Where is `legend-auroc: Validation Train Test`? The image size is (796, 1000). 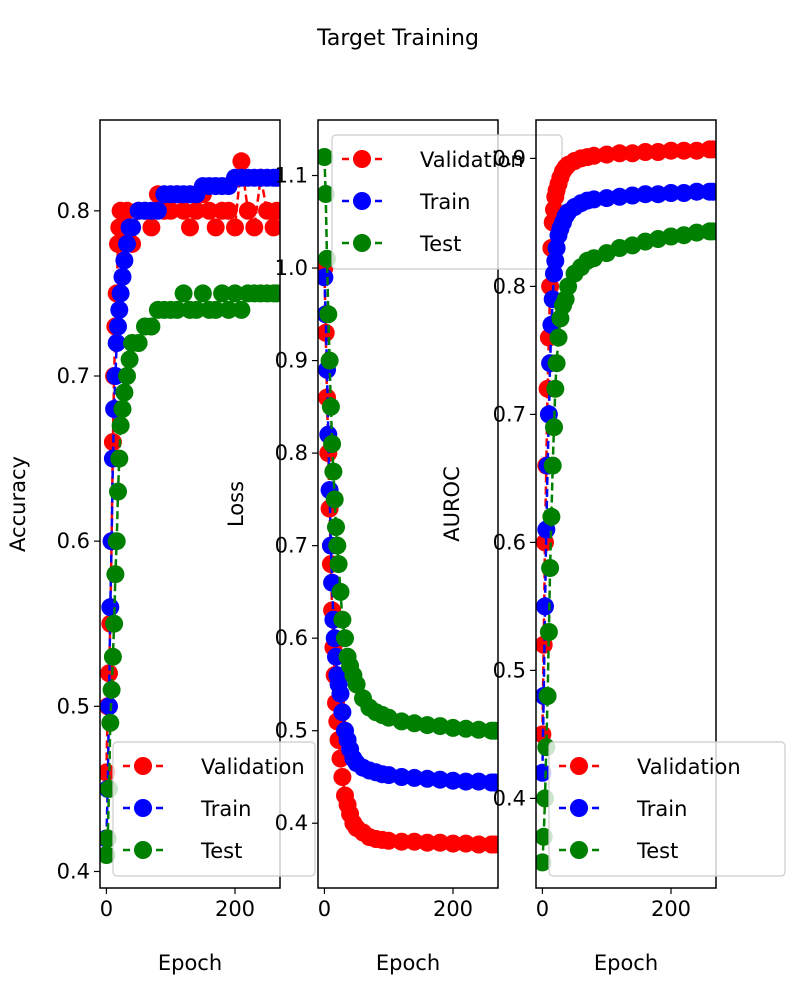 legend-auroc: Validation Train Test is located at coordinates (667, 809).